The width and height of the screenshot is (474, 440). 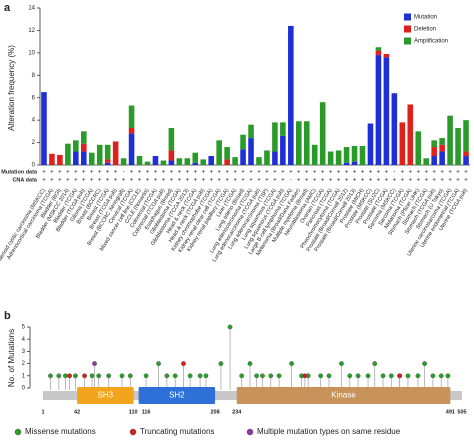 What do you see at coordinates (425, 30) in the screenshot?
I see `legend-label: Deletion` at bounding box center [425, 30].